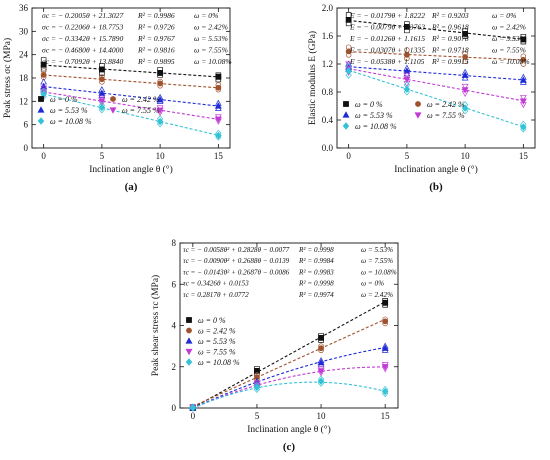 This screenshot has width=550, height=460. Describe the element at coordinates (316, 272) in the screenshot. I see `fit-r-squared: R² = 0.9983` at that location.